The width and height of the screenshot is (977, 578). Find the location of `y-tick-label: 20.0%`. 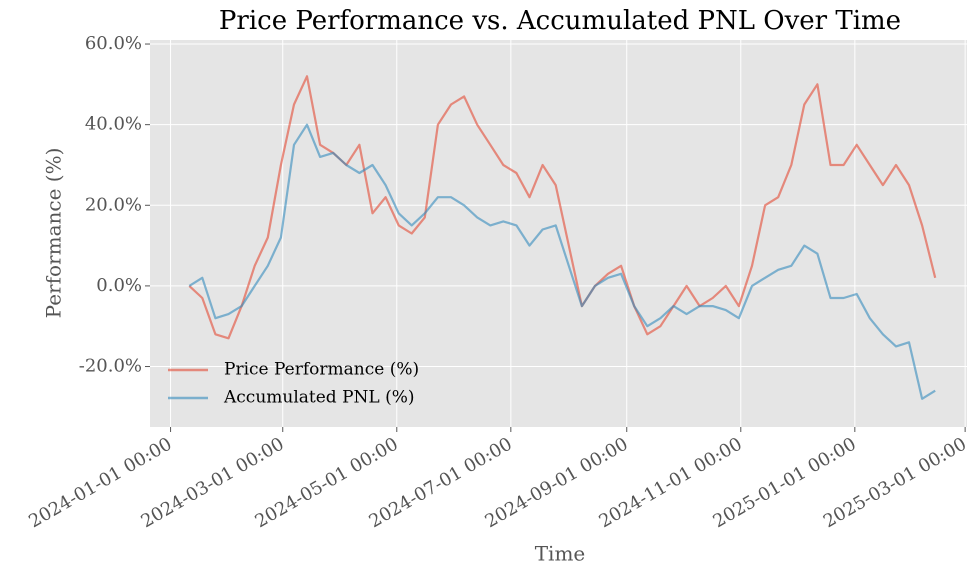

y-tick-label: 20.0% is located at coordinates (113, 204).